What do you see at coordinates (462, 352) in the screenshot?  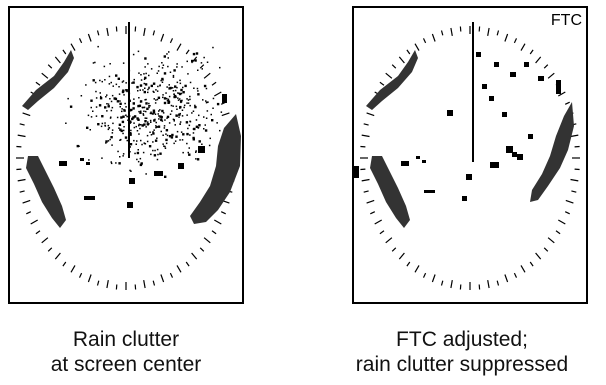 I see `caption-right: FTC adjusted; rain clutter suppressed` at bounding box center [462, 352].